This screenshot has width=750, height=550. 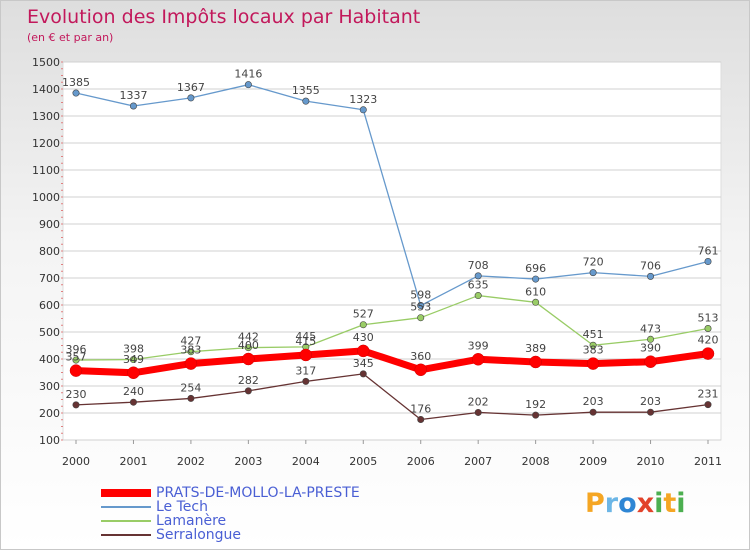 What do you see at coordinates (421, 461) in the screenshot?
I see `x-tick-label: 2006` at bounding box center [421, 461].